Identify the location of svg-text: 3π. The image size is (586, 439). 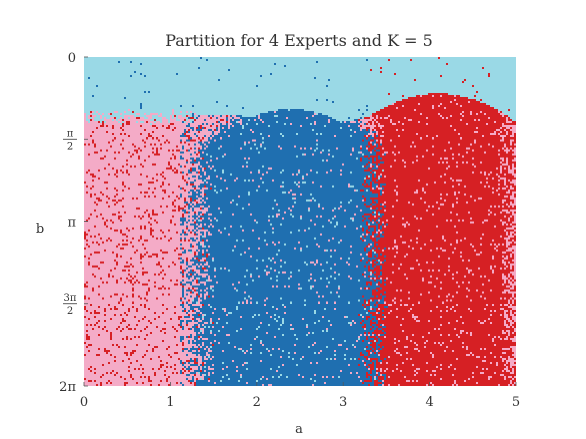
(70, 298).